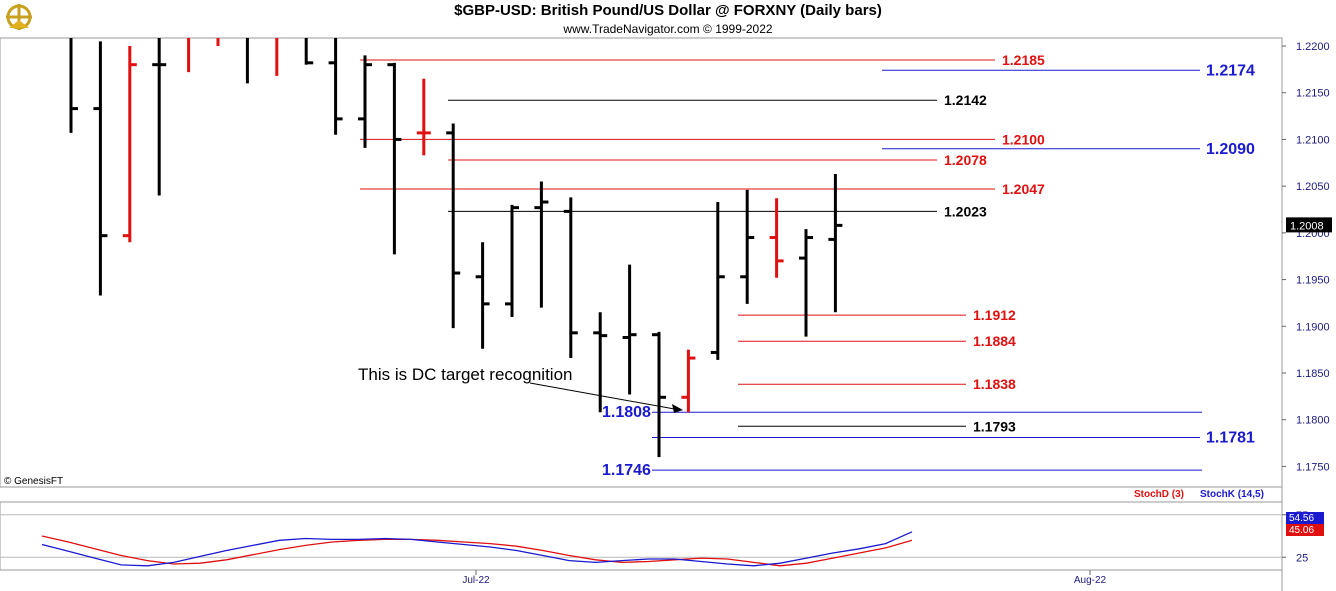  Describe the element at coordinates (1230, 70) in the screenshot. I see `level-label: 1.2174` at that location.